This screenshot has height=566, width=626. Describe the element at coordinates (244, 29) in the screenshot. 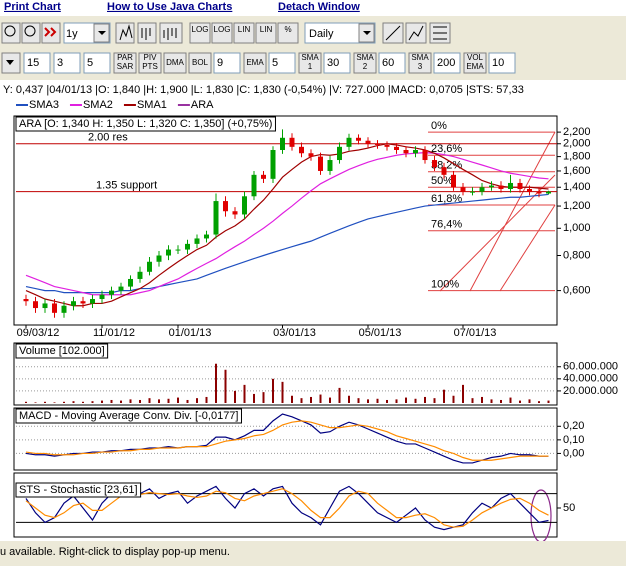

I see `scale-button-label: LIN` at that location.